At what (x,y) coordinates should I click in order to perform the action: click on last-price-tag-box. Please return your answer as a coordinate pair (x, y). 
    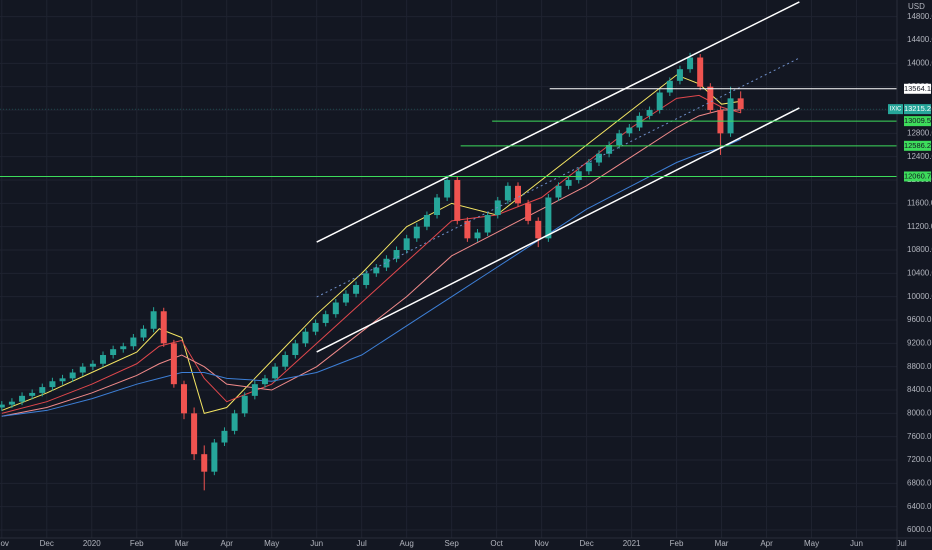
    Looking at the image, I should click on (917, 109).